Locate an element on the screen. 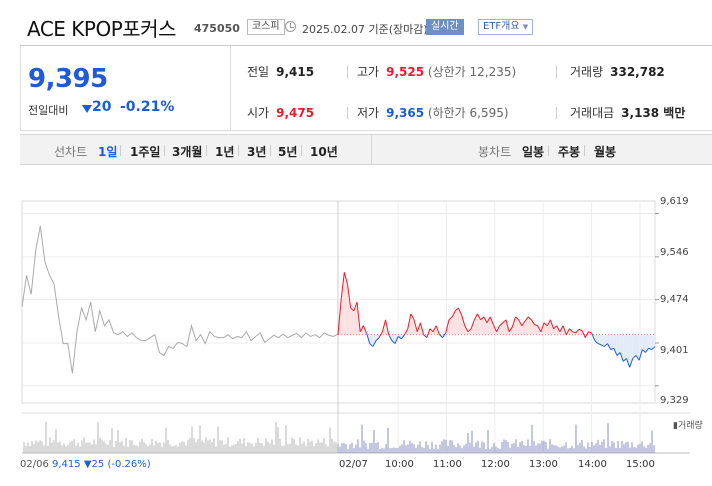  prev-day-rate: (-0.26%) is located at coordinates (129, 464).